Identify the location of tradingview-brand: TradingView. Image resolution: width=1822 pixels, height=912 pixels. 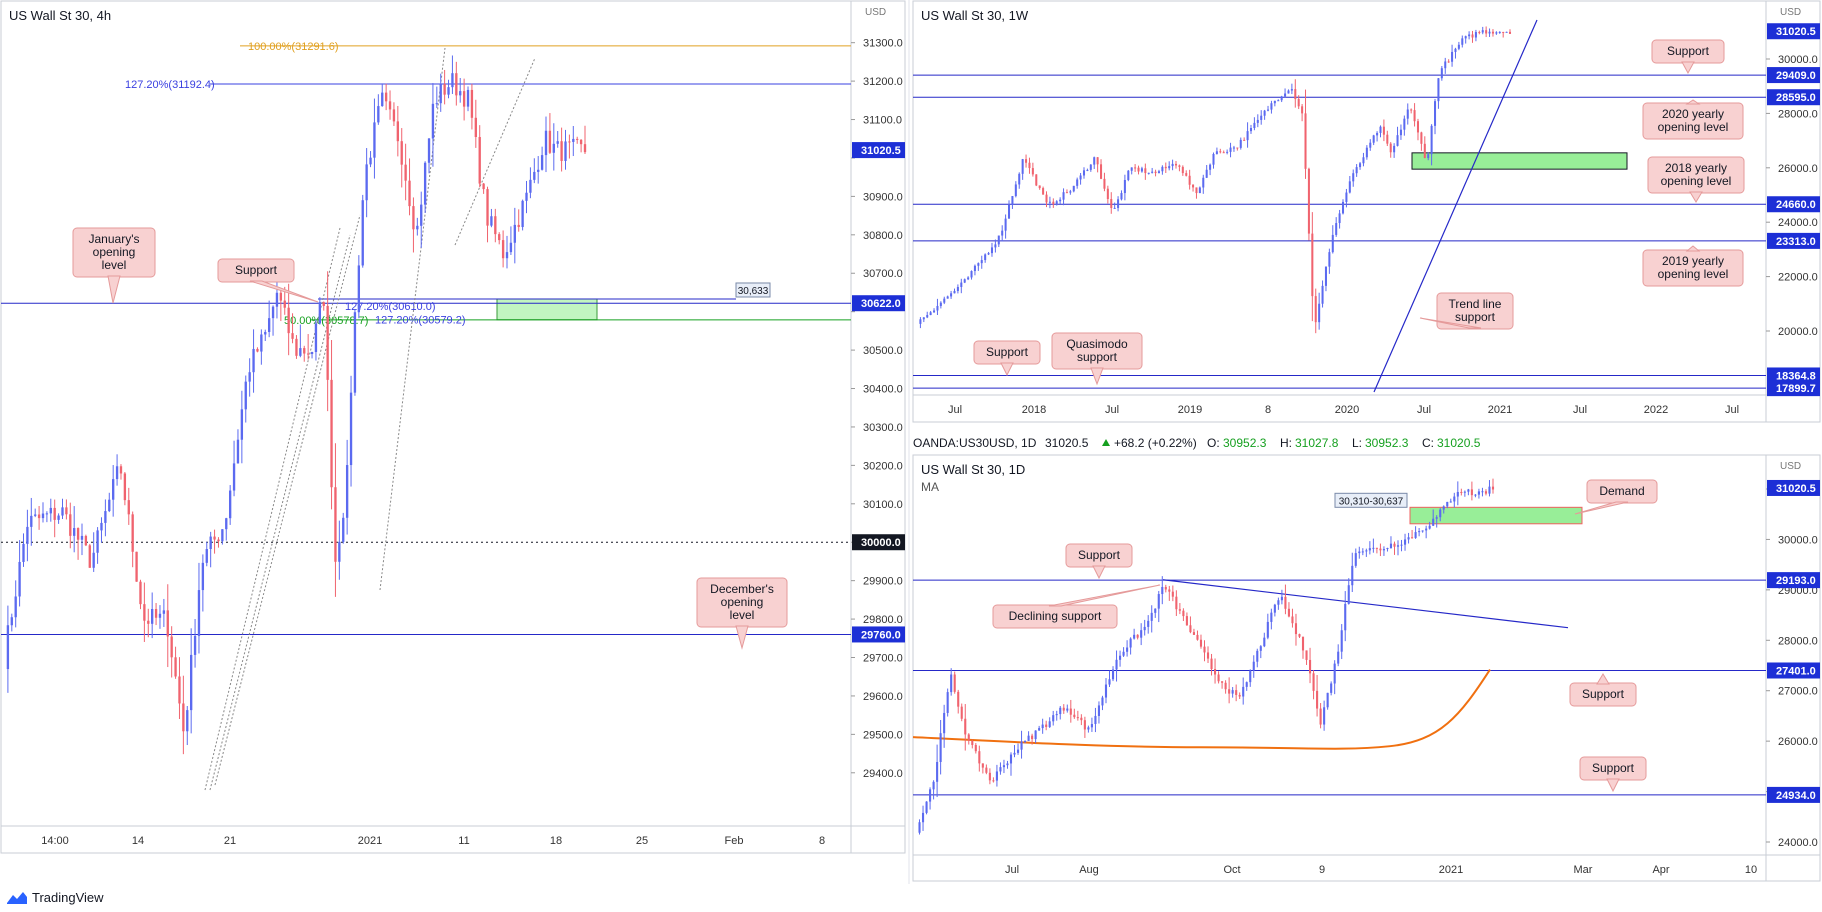
(55, 897).